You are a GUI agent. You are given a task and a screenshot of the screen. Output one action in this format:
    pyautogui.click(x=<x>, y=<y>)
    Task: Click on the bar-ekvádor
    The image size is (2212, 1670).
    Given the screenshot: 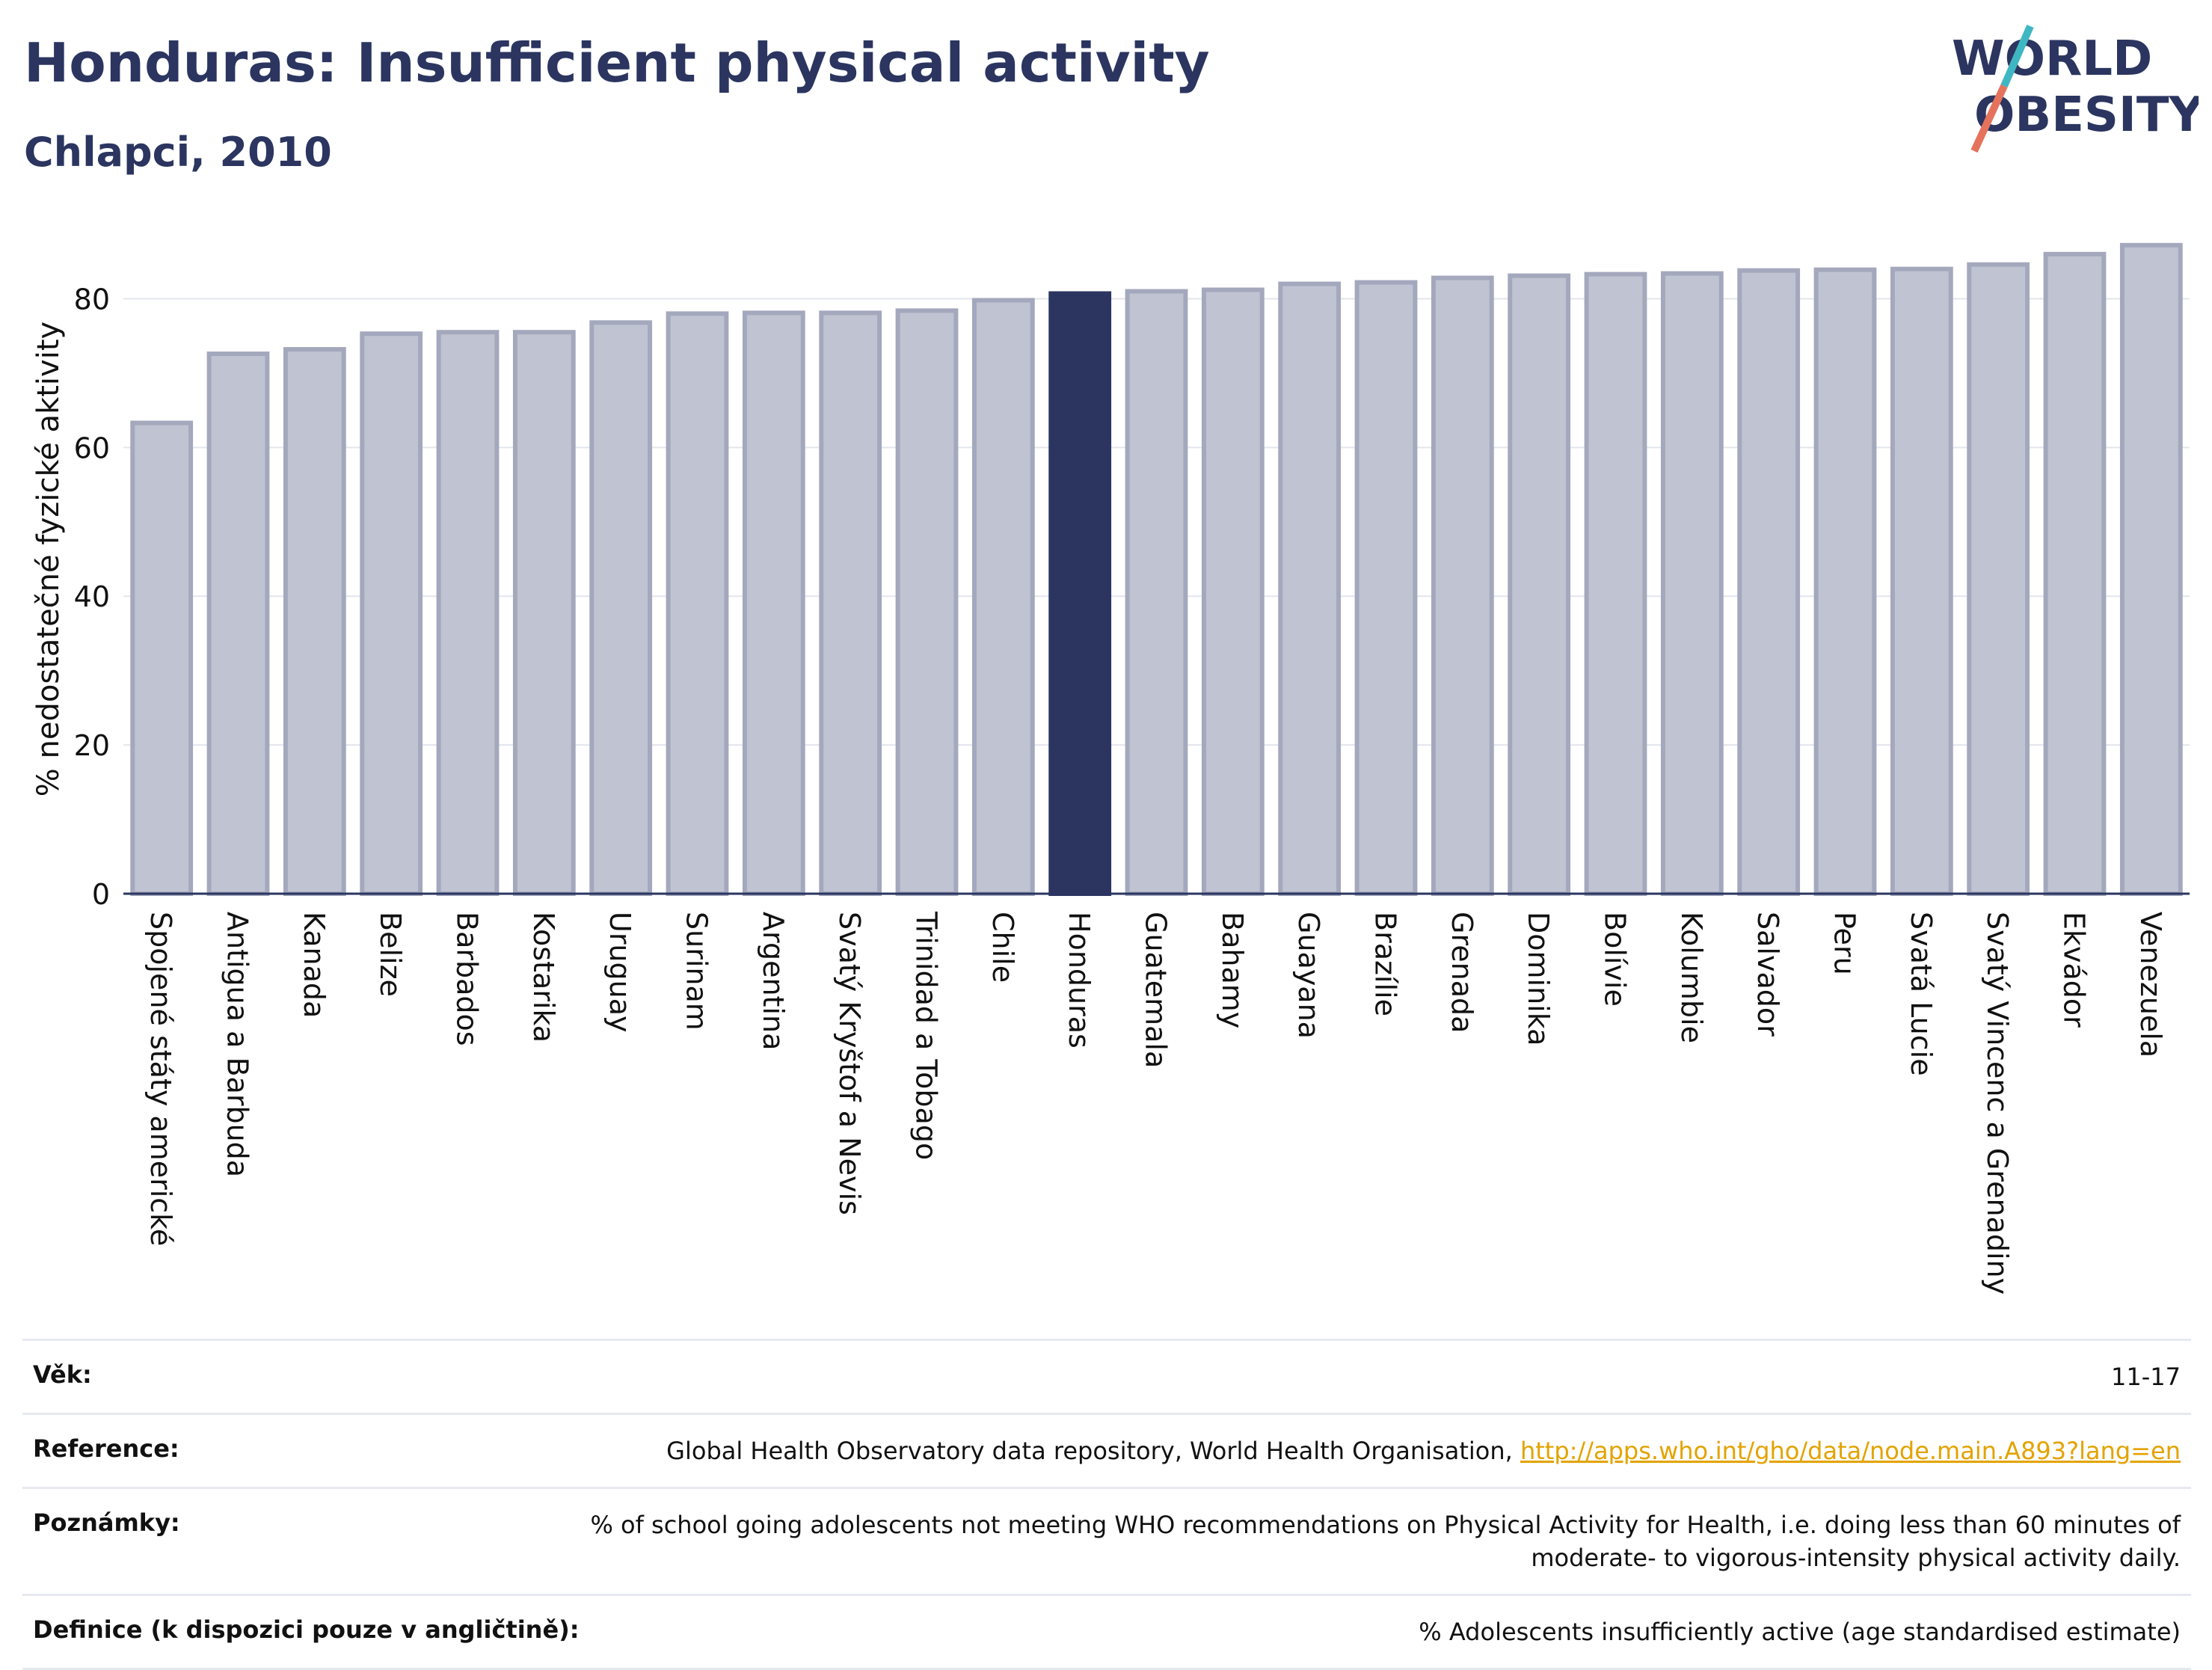 What is the action you would take?
    pyautogui.click(x=2075, y=573)
    